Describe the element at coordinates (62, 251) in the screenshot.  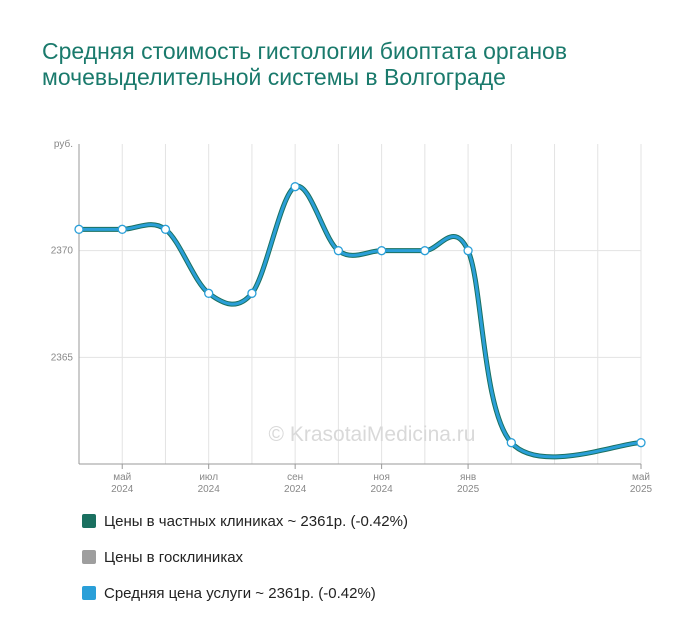
I see `y-tick-label: 2370` at that location.